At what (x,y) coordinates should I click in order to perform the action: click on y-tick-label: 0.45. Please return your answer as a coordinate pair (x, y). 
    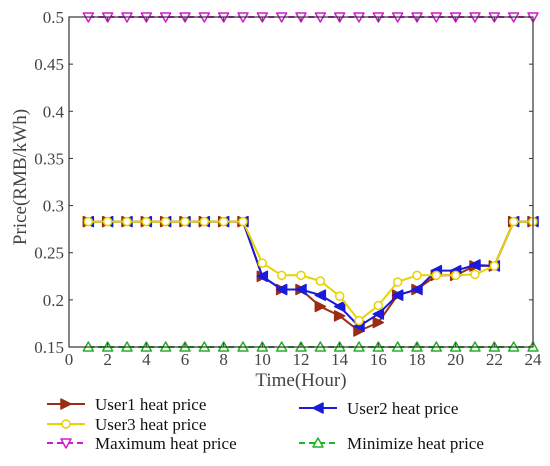
    Looking at the image, I should click on (49, 64).